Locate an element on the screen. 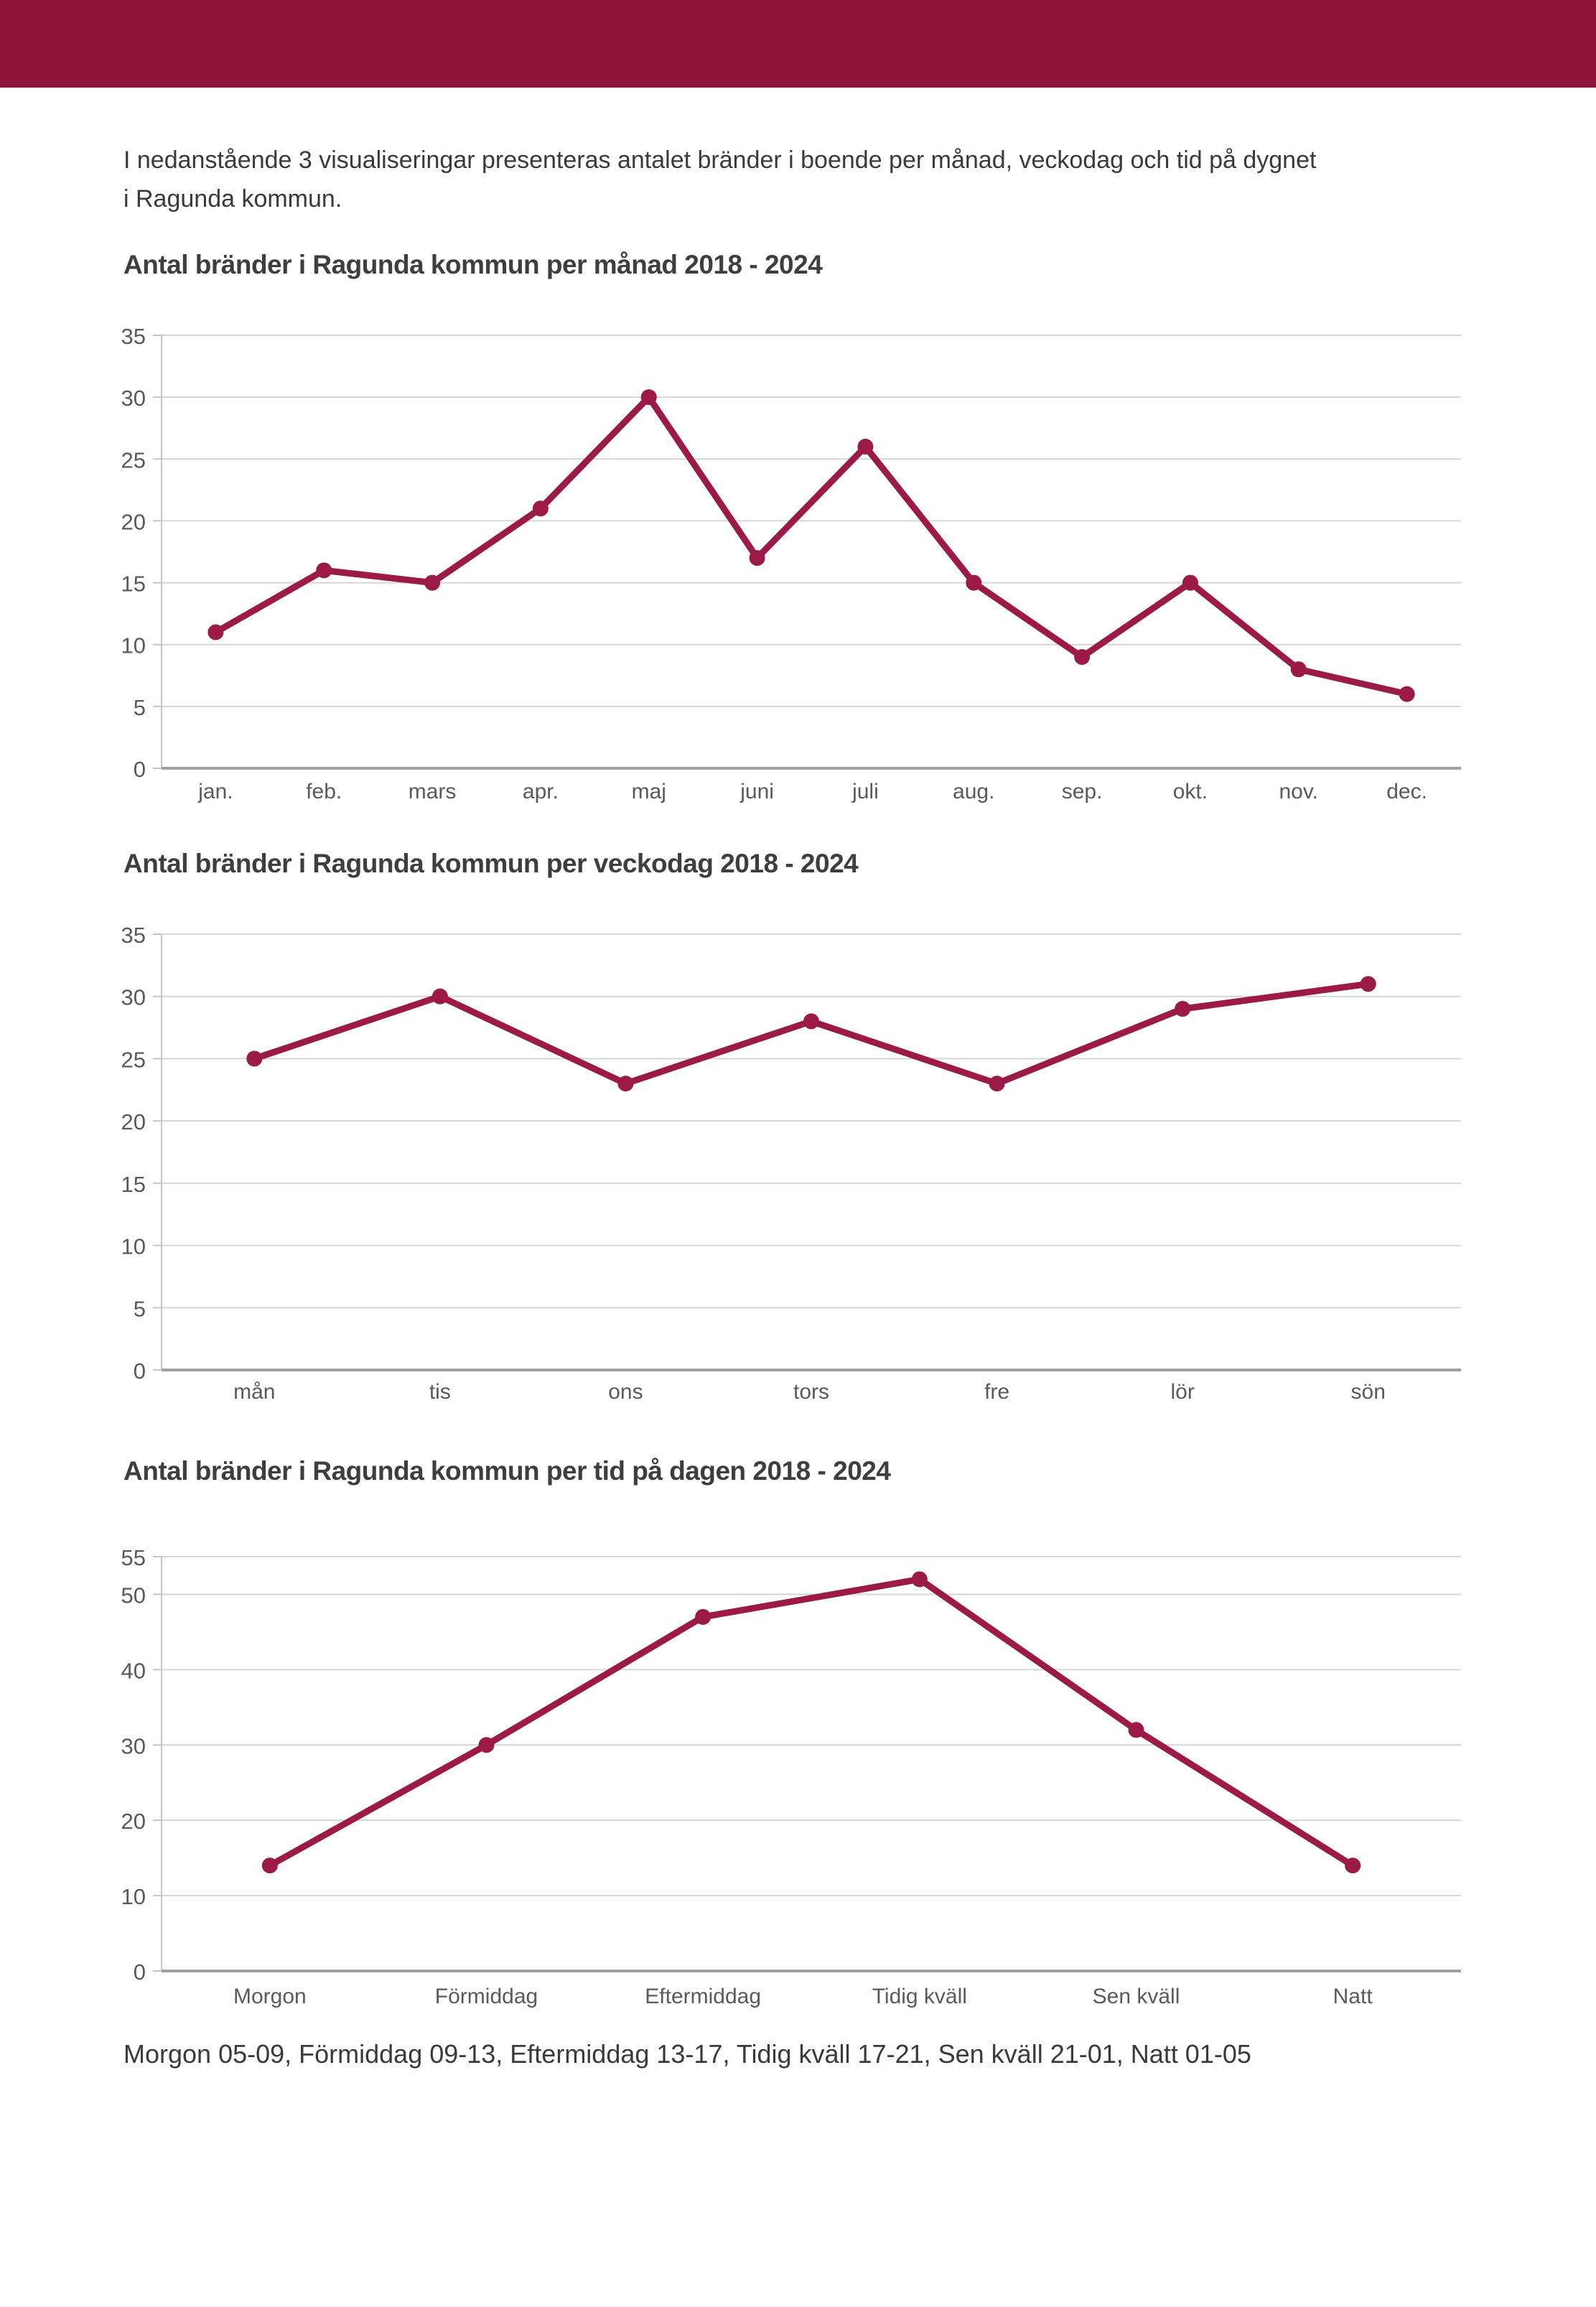 This screenshot has height=2307, width=1596. x-category-label: Förmiddag is located at coordinates (486, 1997).